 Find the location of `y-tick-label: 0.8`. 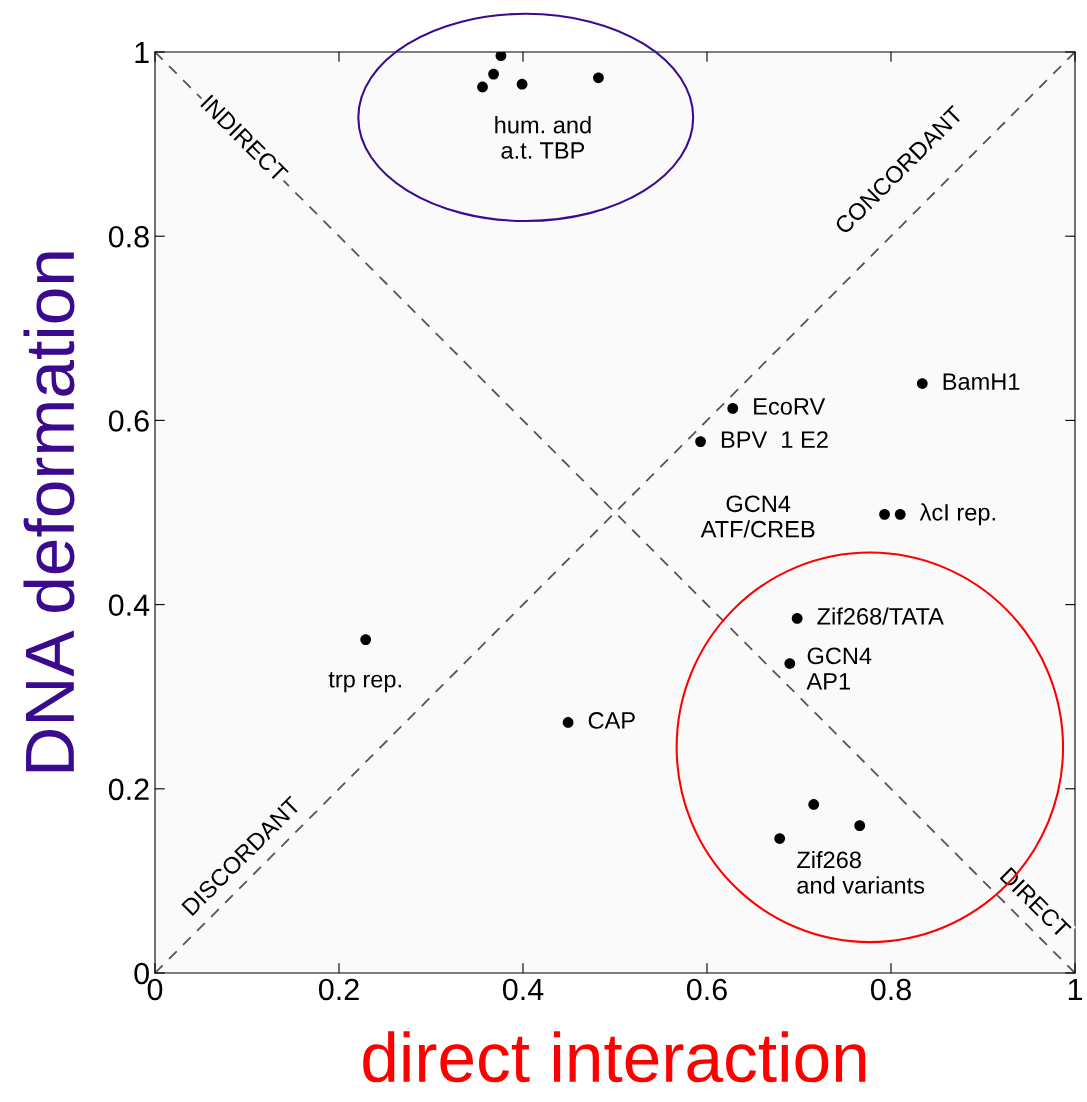

y-tick-label: 0.8 is located at coordinates (128, 236).